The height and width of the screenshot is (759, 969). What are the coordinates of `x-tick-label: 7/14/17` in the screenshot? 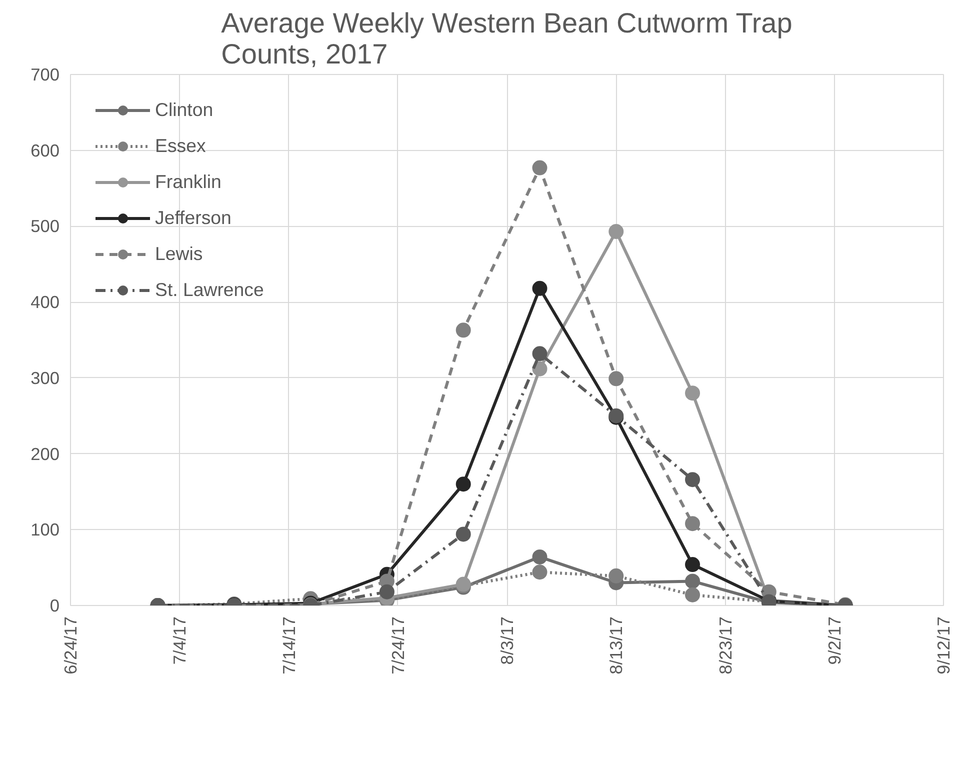 It's located at (288, 645).